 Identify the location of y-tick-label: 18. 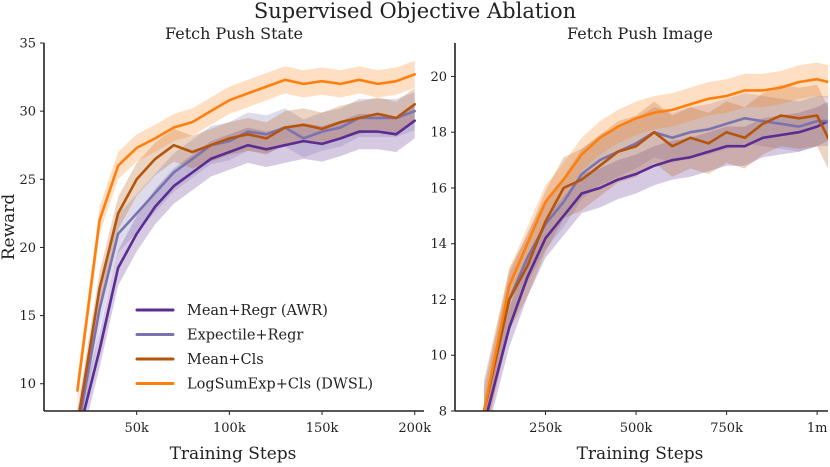
(438, 133).